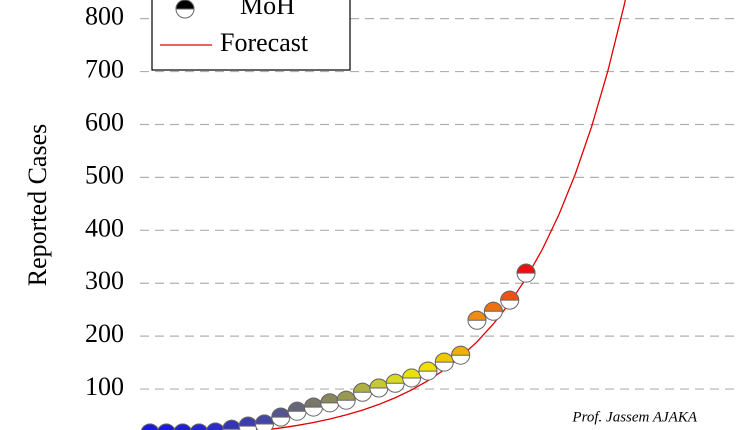 The width and height of the screenshot is (750, 430). What do you see at coordinates (267, 10) in the screenshot?
I see `legend-label: MoH` at bounding box center [267, 10].